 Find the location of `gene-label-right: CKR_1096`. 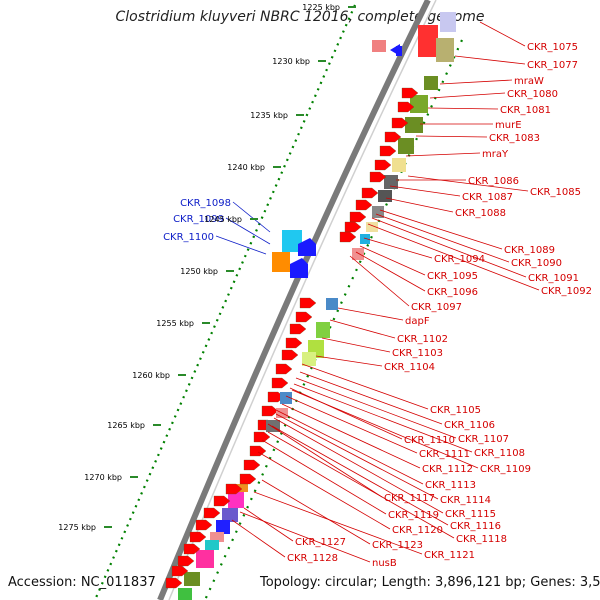

gene-label-right: CKR_1096 is located at coordinates (452, 292).